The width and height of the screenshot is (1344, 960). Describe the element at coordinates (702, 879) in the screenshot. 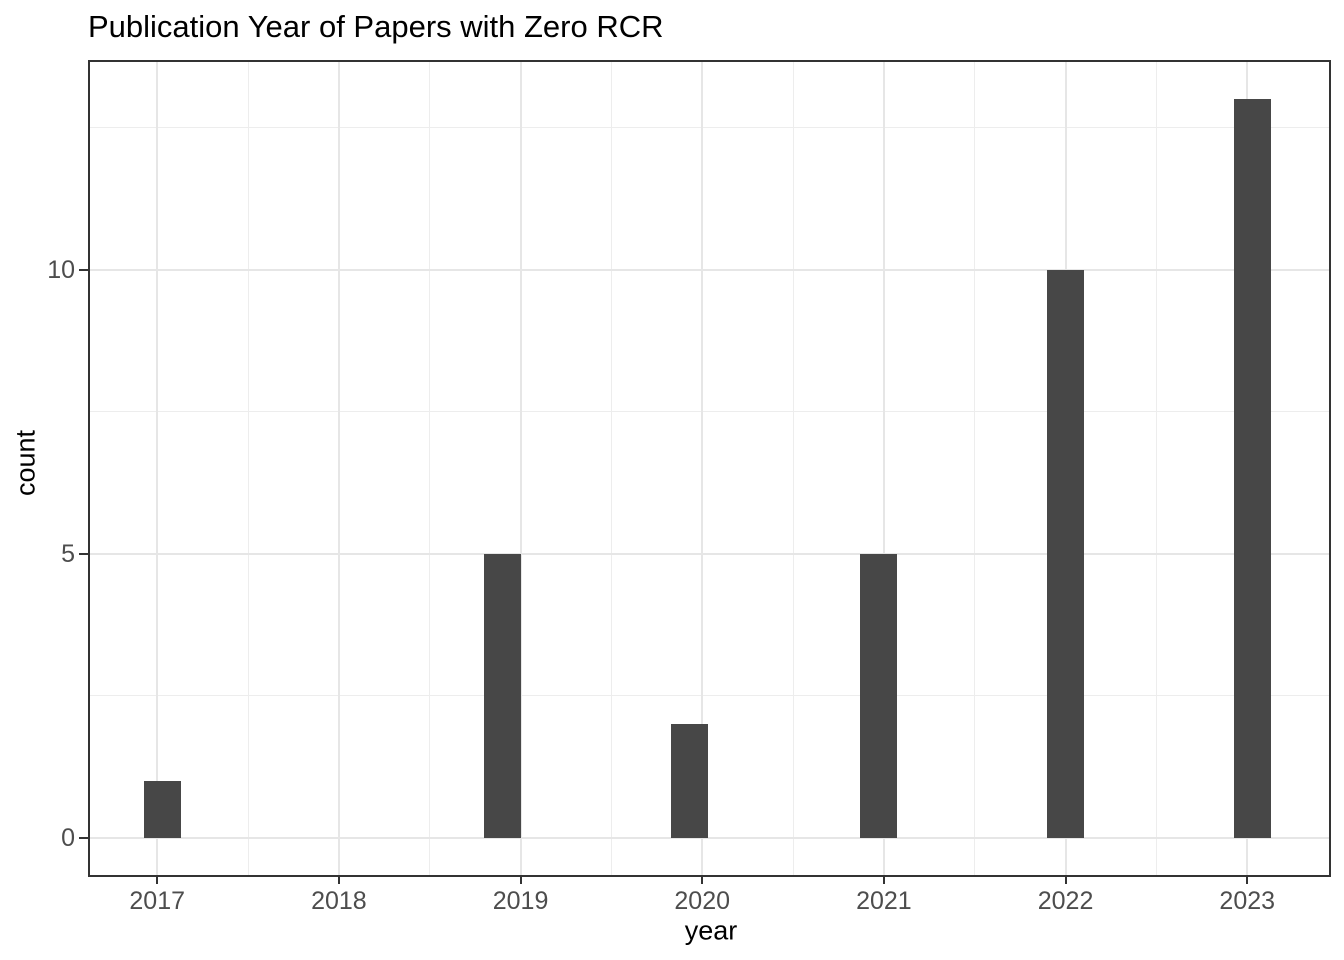

I see `x-tick-mark-2020` at that location.